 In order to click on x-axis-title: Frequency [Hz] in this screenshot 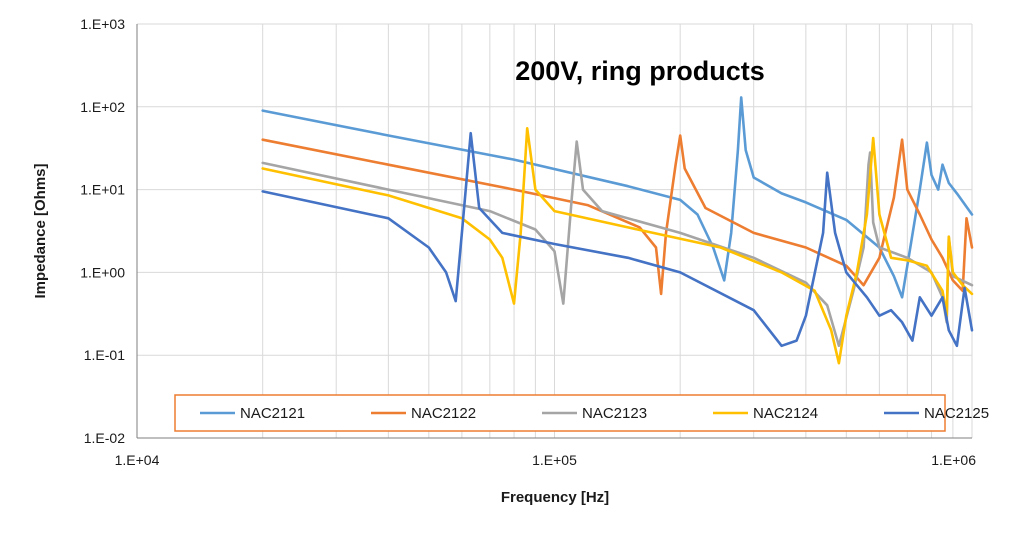, I will do `click(555, 497)`.